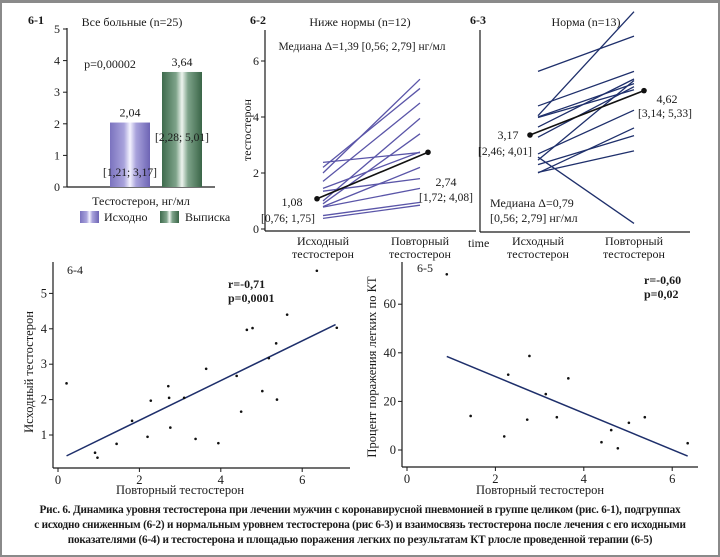 The width and height of the screenshot is (720, 557). I want to click on correlation-r: r=-0,60, so click(662, 280).